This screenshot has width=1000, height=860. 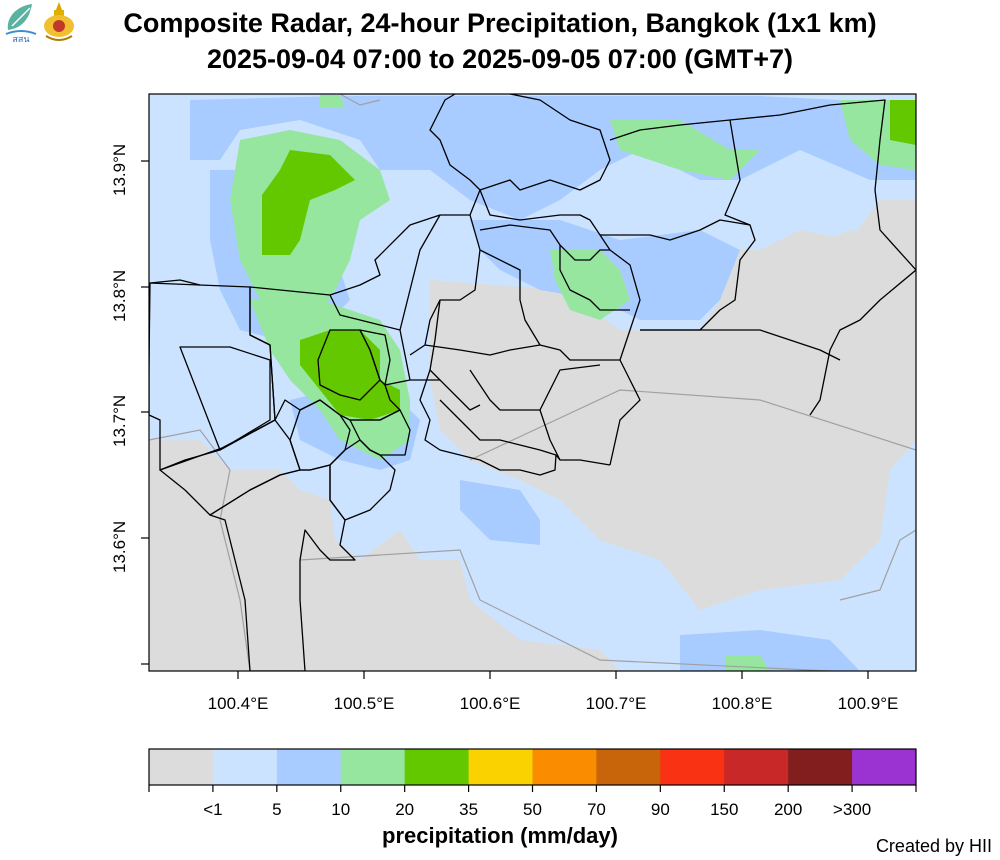 I want to click on x-tick-label: 100.7°E, so click(x=616, y=703).